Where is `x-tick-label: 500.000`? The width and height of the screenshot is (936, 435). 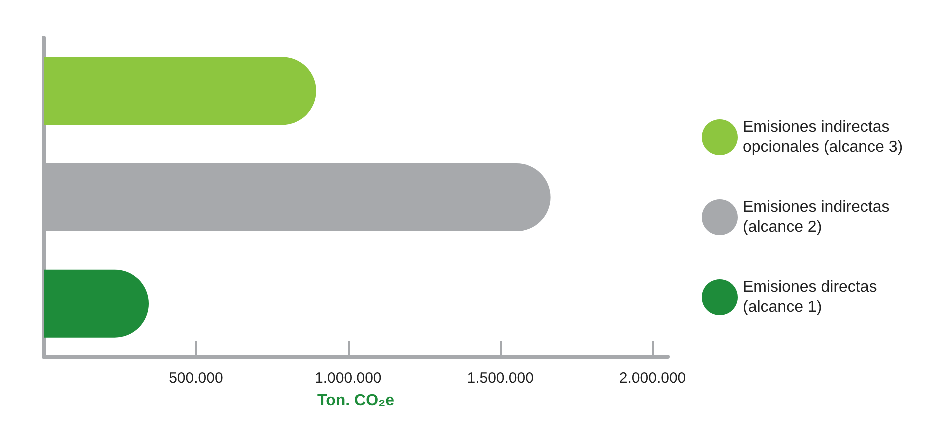
x-tick-label: 500.000 is located at coordinates (196, 378).